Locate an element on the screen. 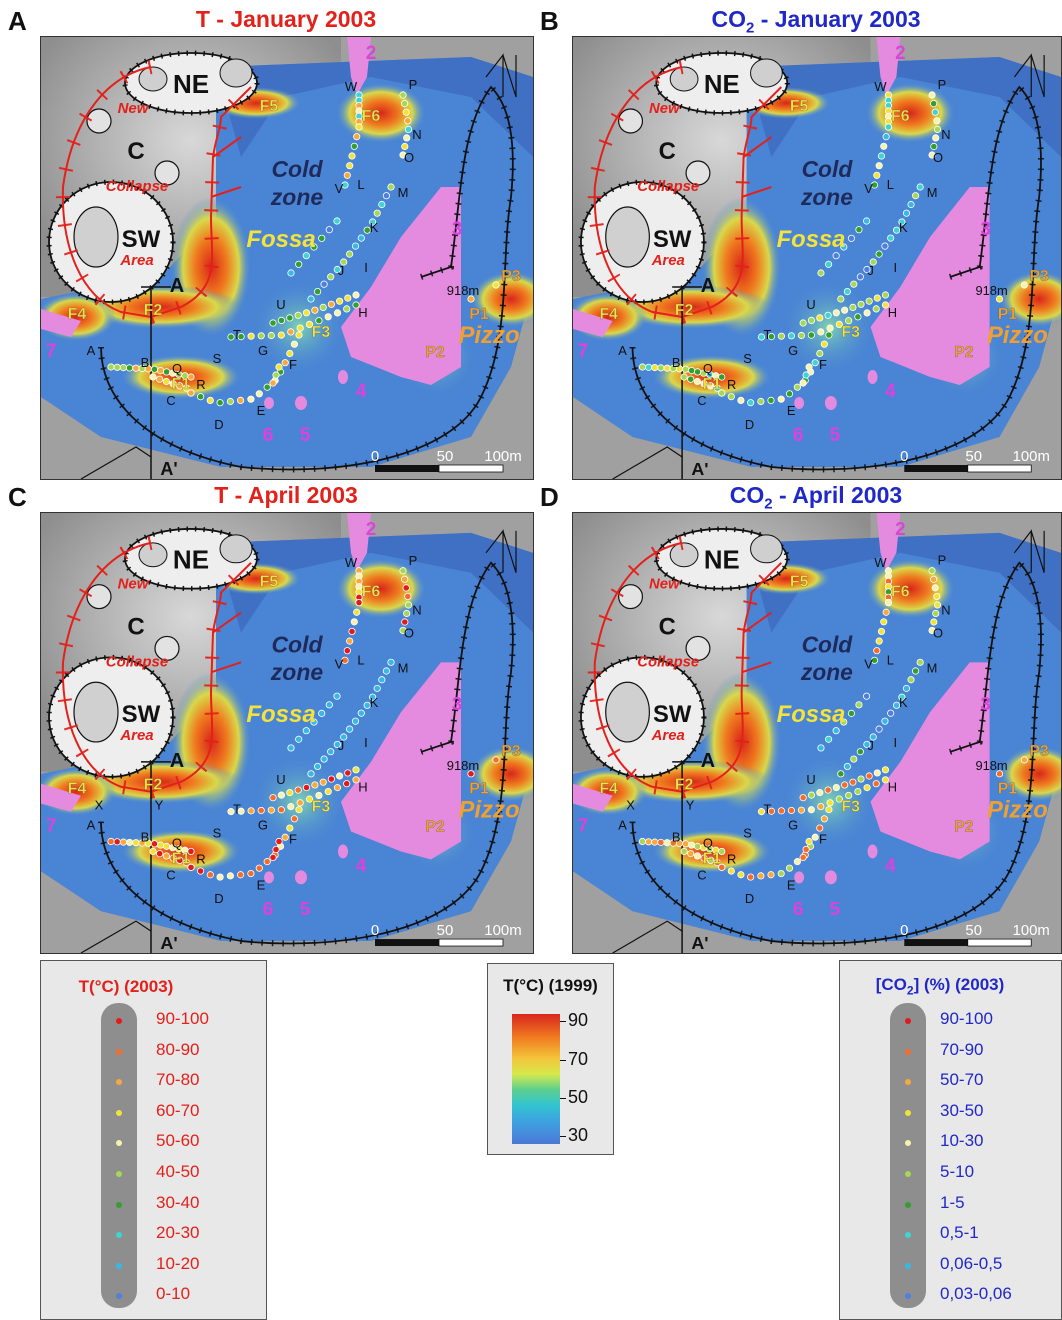  legend-temperature-class-label: 30-40 is located at coordinates (178, 1202).